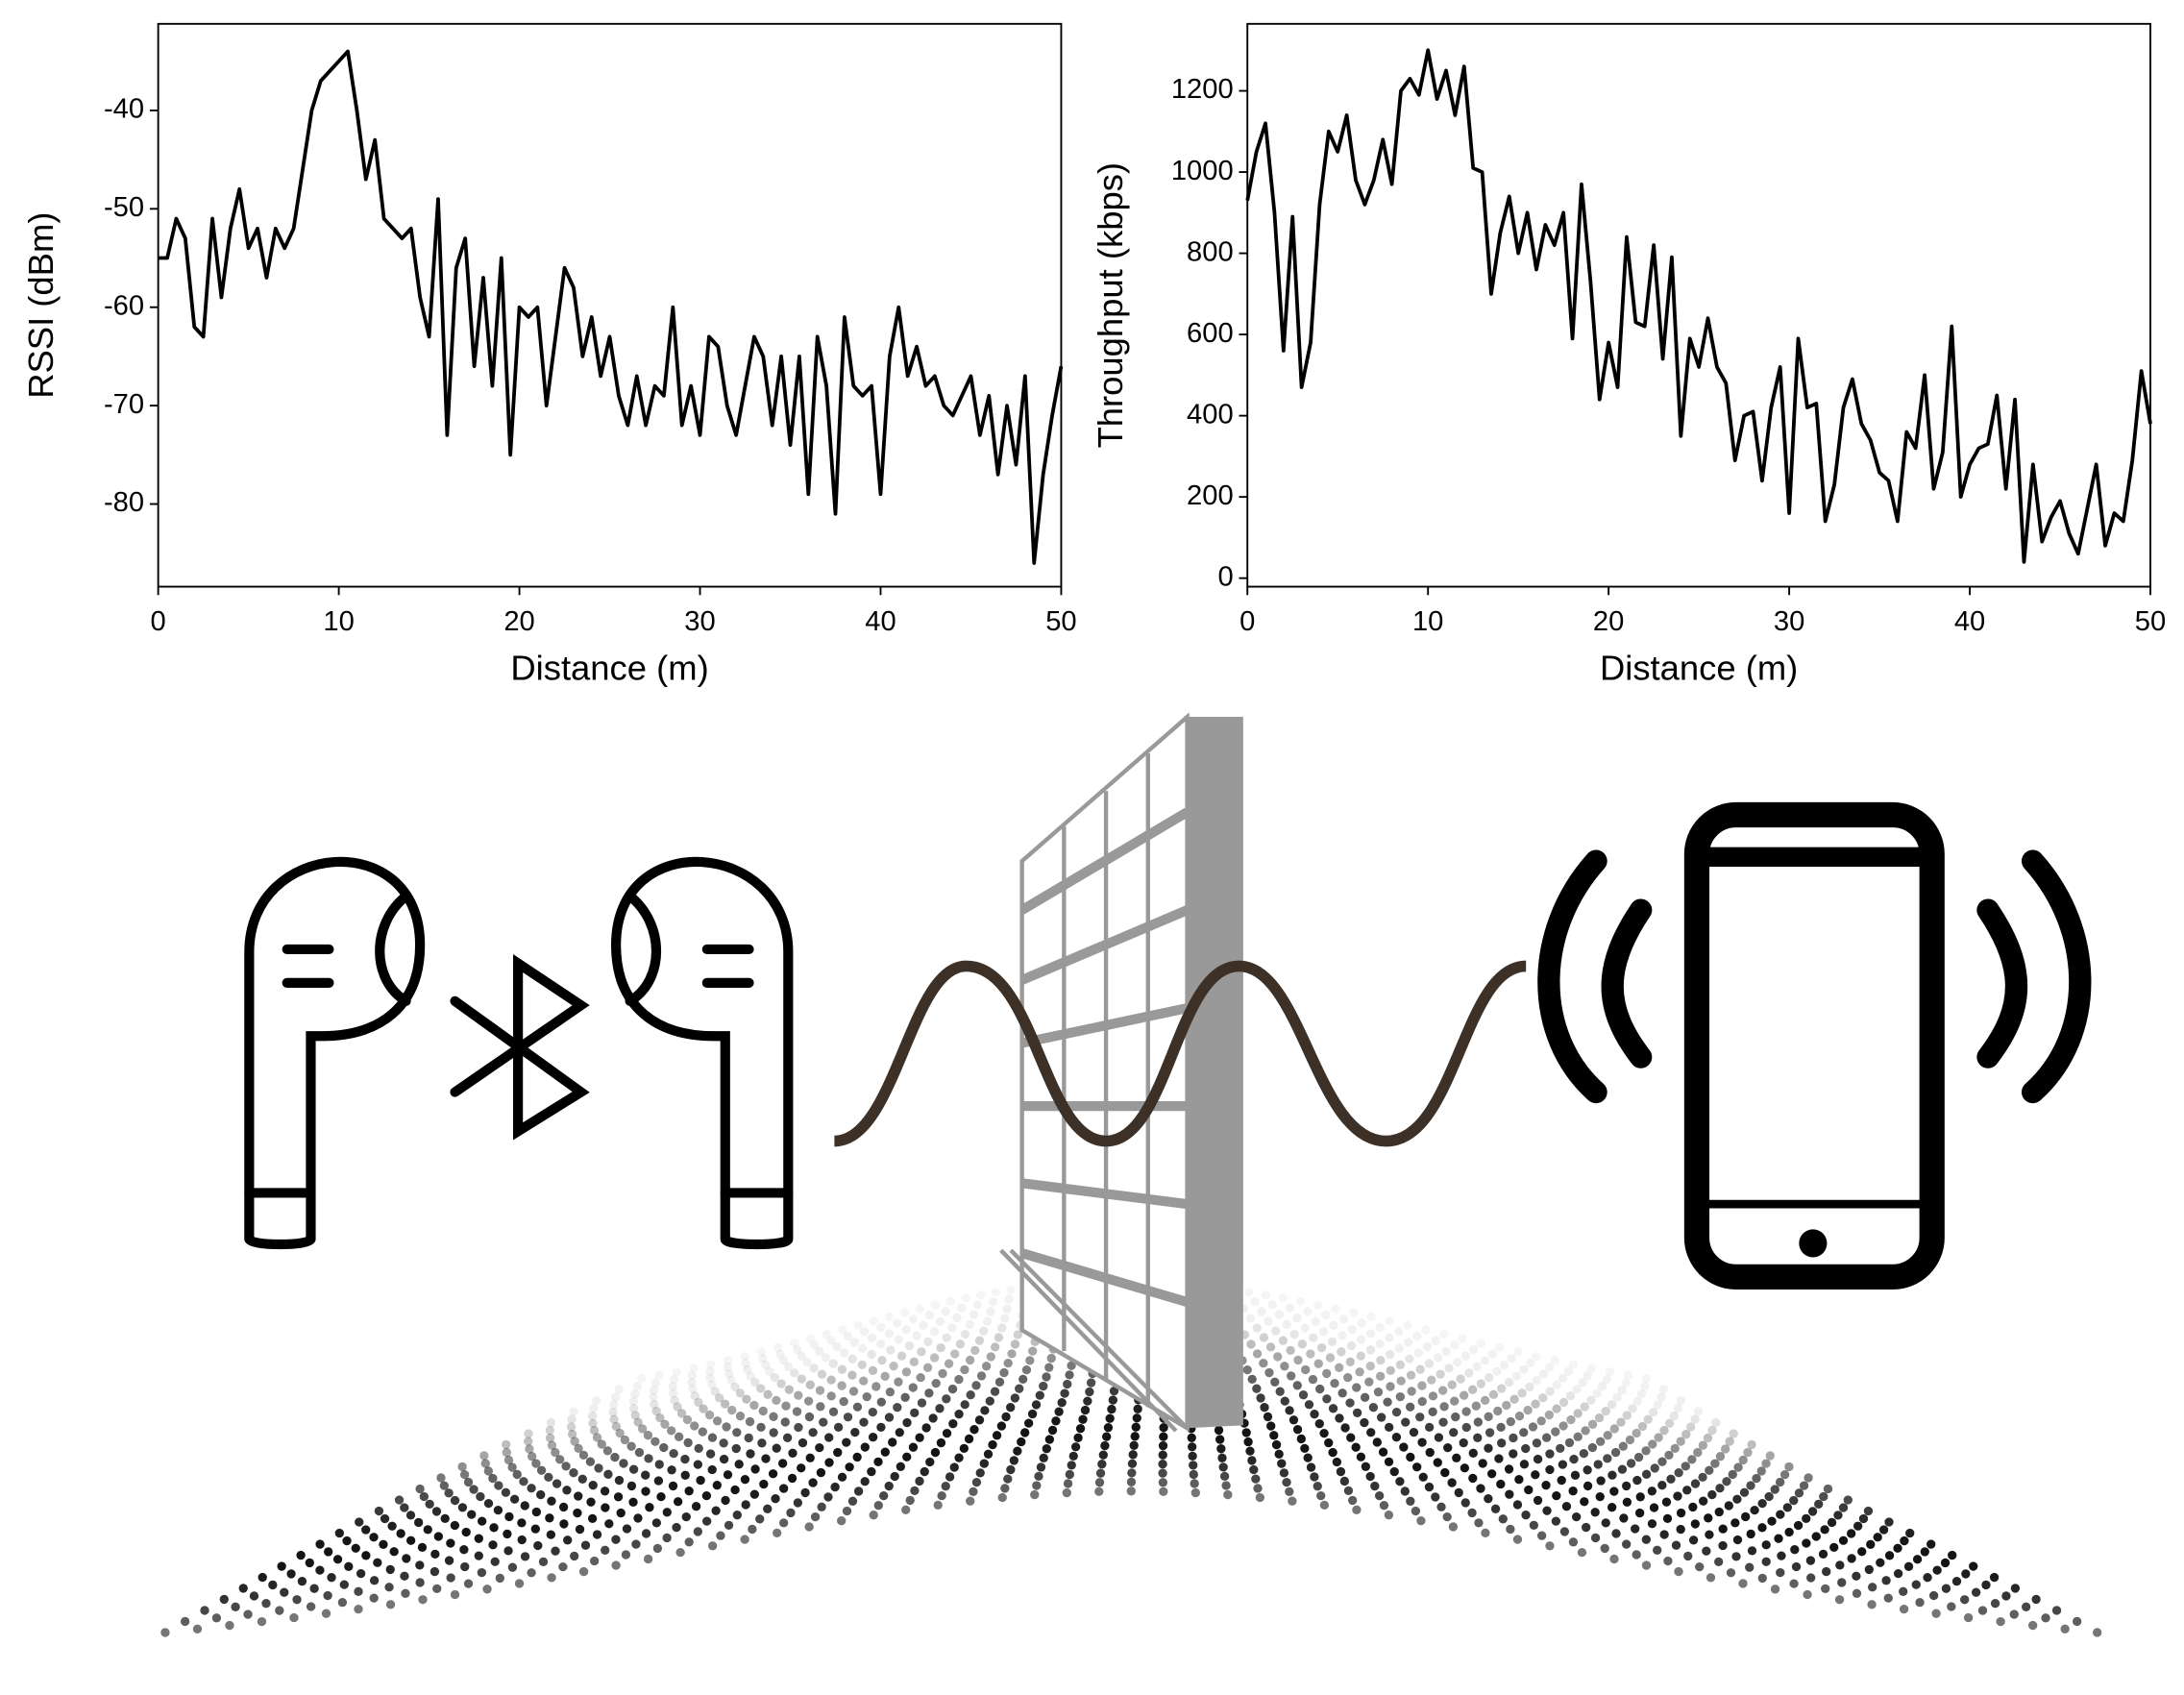 The width and height of the screenshot is (2184, 1695). Describe the element at coordinates (124, 404) in the screenshot. I see `y-tick-label: -70` at that location.